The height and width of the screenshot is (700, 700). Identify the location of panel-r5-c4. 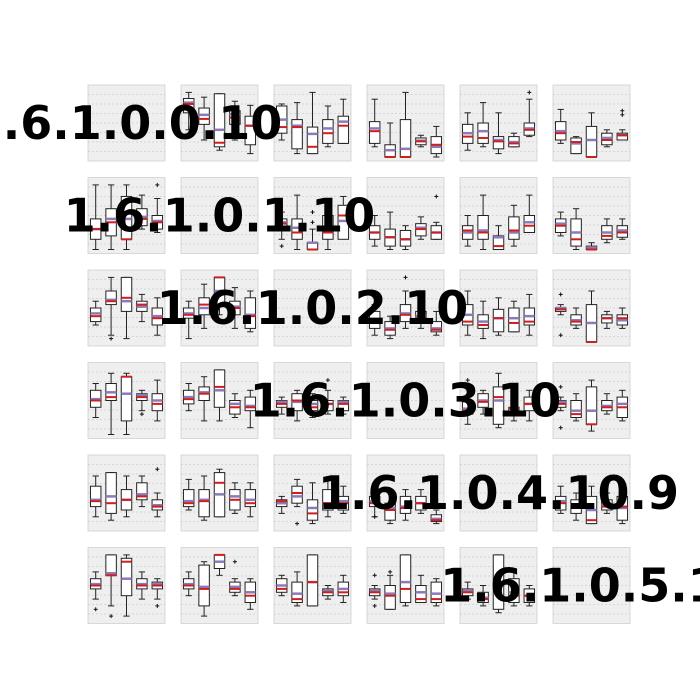
(498, 585).